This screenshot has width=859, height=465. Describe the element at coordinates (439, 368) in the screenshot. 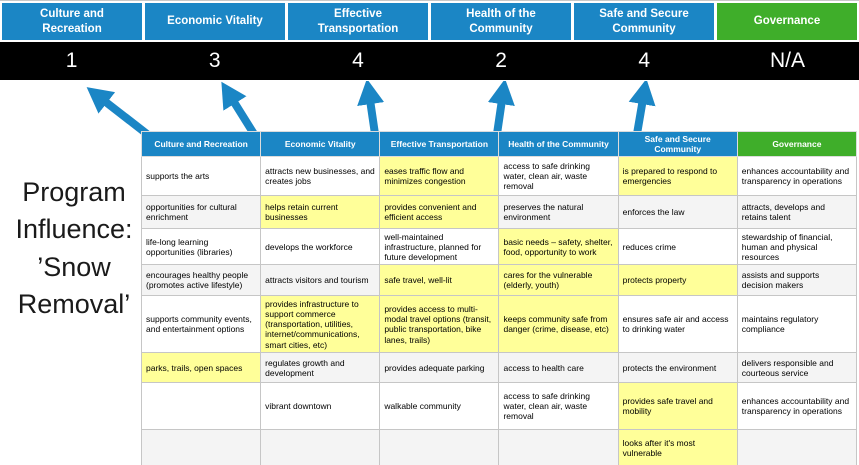

I see `matrix-cell: provides adequate parking` at that location.